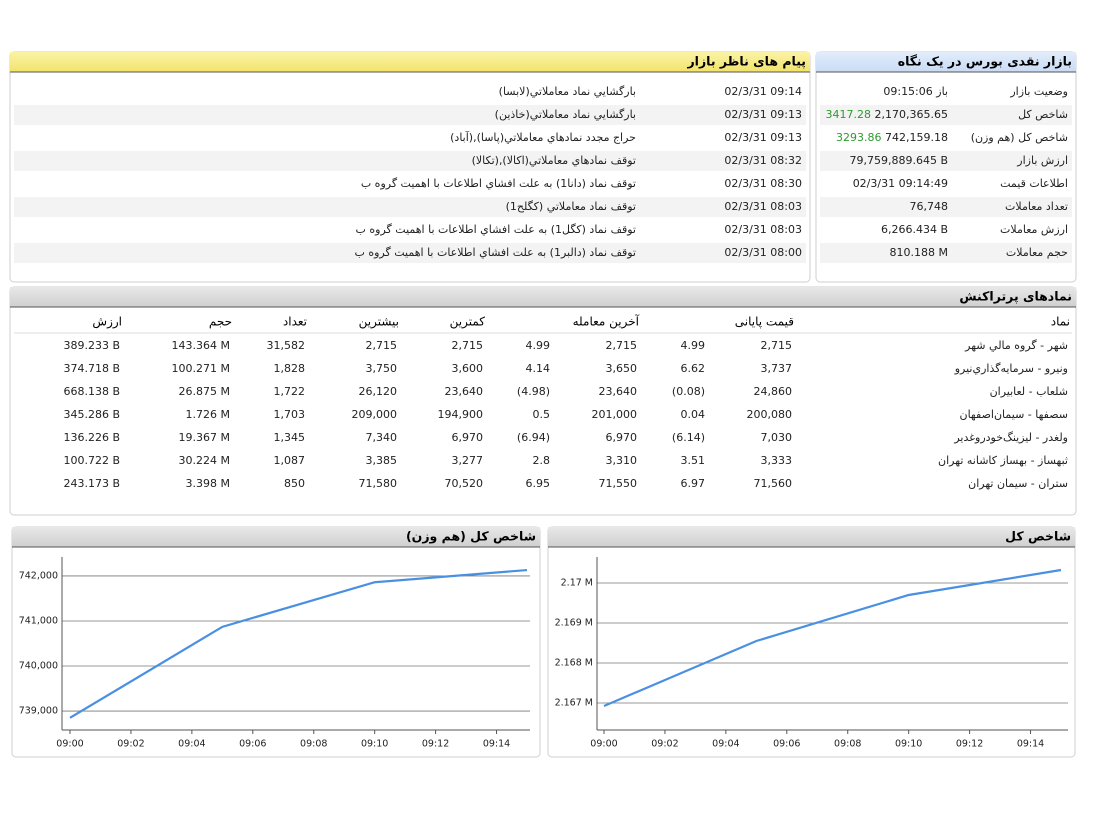 This screenshot has width=1096, height=823. I want to click on x-tick-label: 09:14, so click(1030, 744).